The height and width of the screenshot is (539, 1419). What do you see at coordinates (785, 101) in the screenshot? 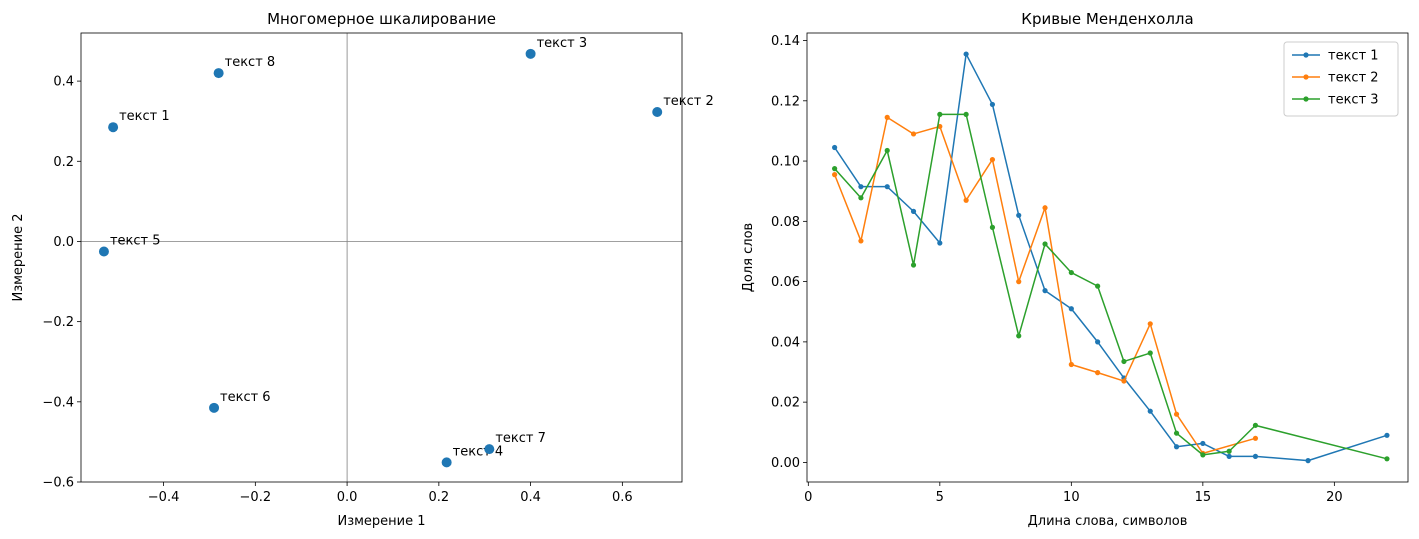
I see `mendenhall-y-tick-label: 0.12` at bounding box center [785, 101].